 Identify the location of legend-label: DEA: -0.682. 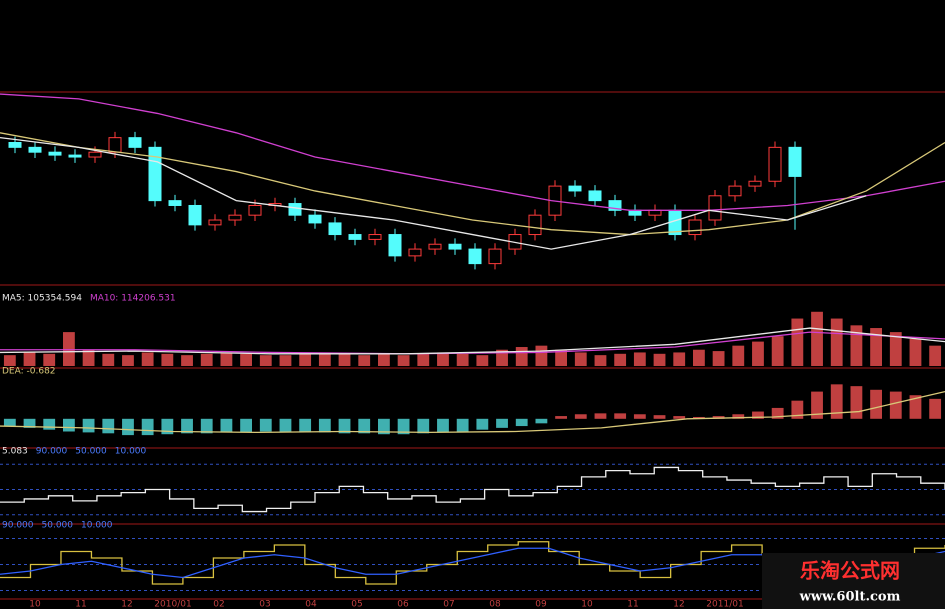
(29, 372).